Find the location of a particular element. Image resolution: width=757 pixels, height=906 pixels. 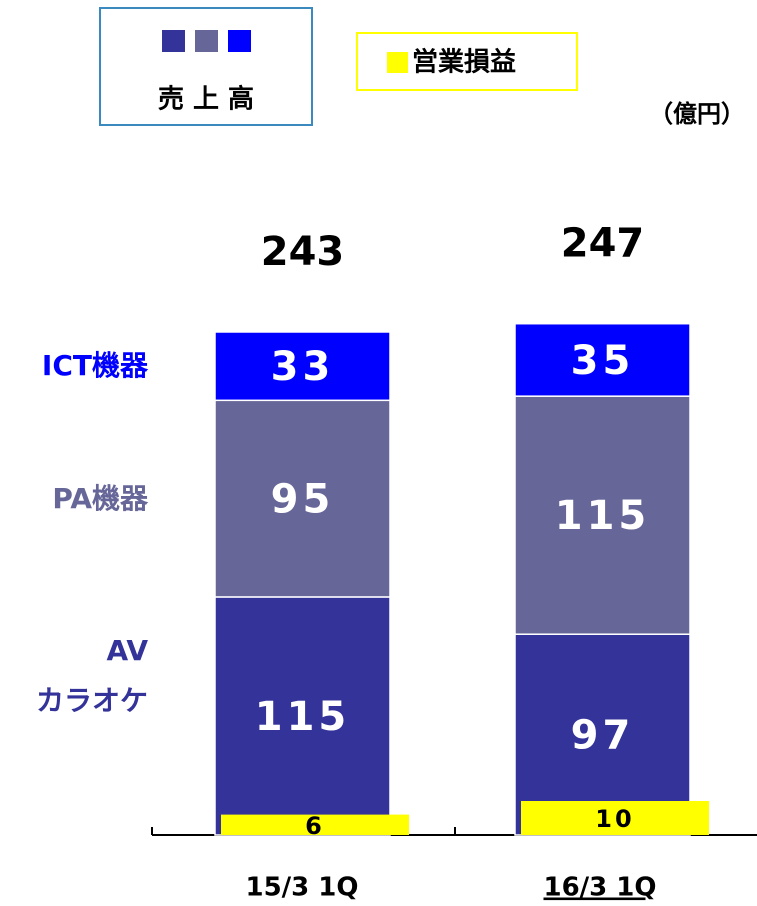

total-label: 247 is located at coordinates (603, 244).